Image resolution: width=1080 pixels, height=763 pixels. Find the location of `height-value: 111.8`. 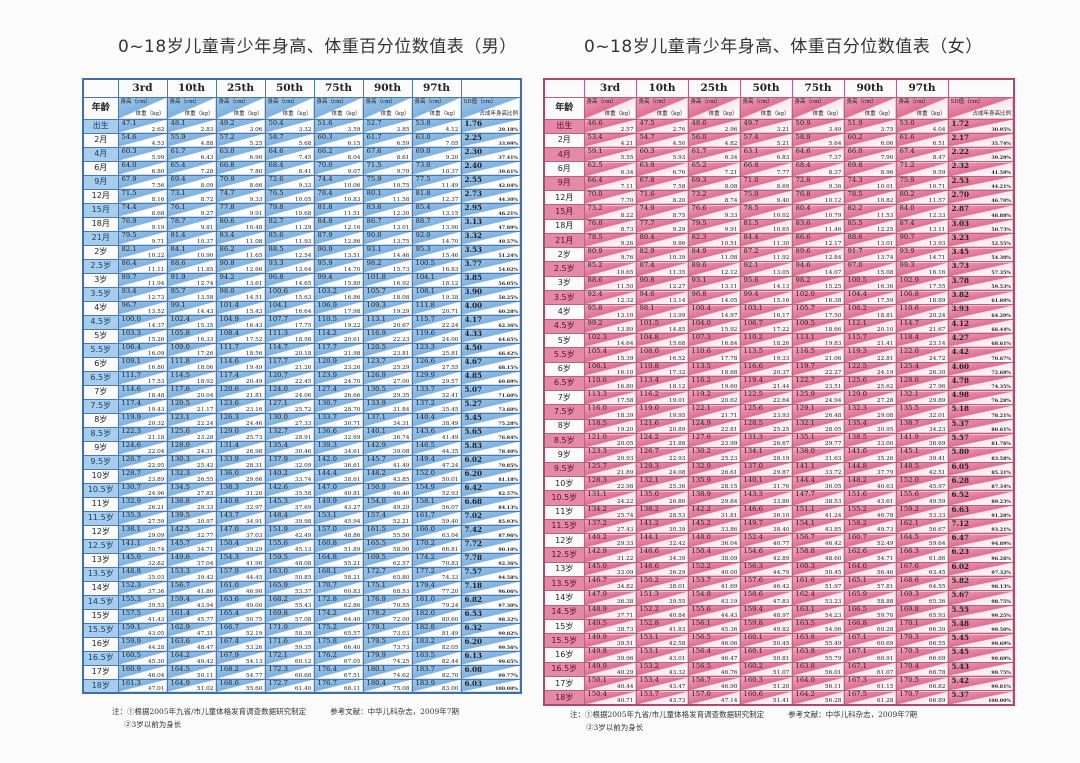

height-value: 111.8 is located at coordinates (425, 305).